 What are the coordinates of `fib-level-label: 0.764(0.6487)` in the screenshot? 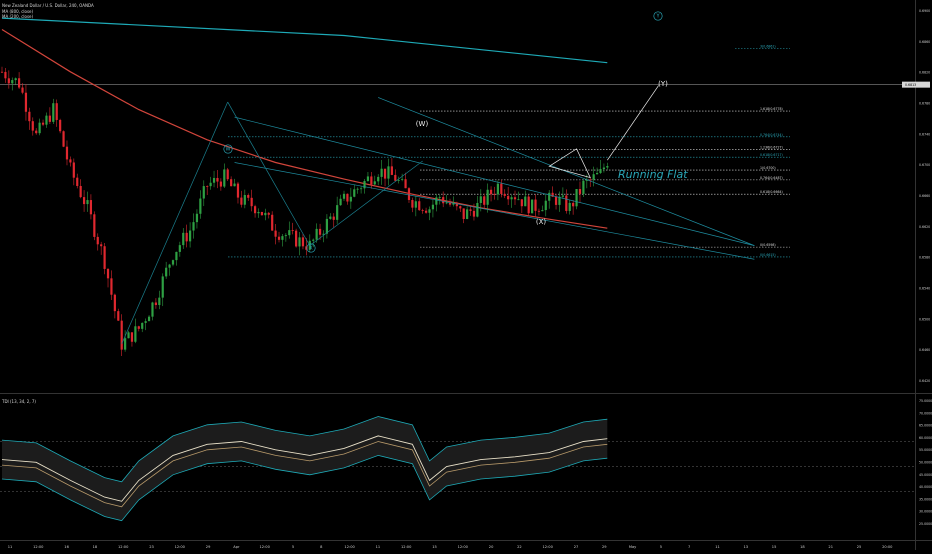 It's located at (771, 178).